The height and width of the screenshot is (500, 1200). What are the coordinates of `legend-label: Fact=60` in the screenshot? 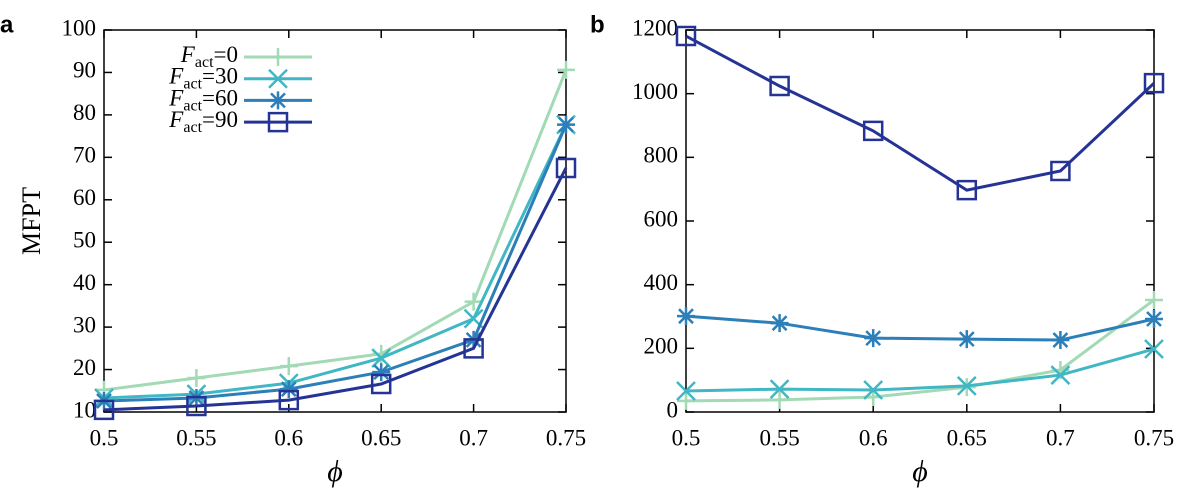 It's located at (203, 100).